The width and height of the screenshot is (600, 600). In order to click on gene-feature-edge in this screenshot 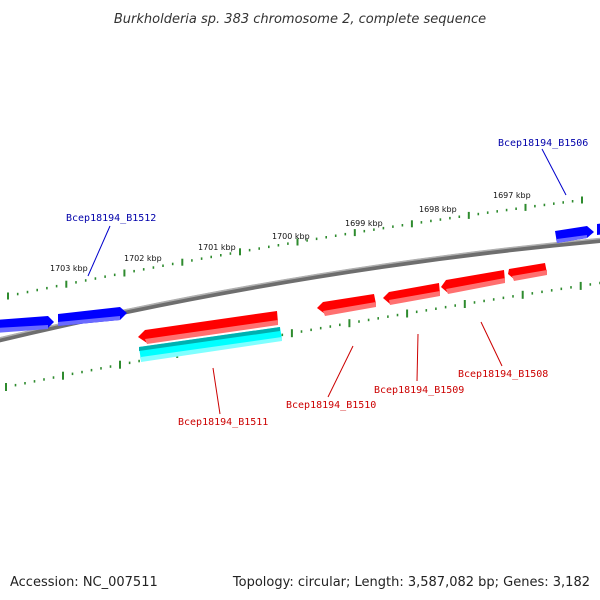, I will do `click(598, 229)`.